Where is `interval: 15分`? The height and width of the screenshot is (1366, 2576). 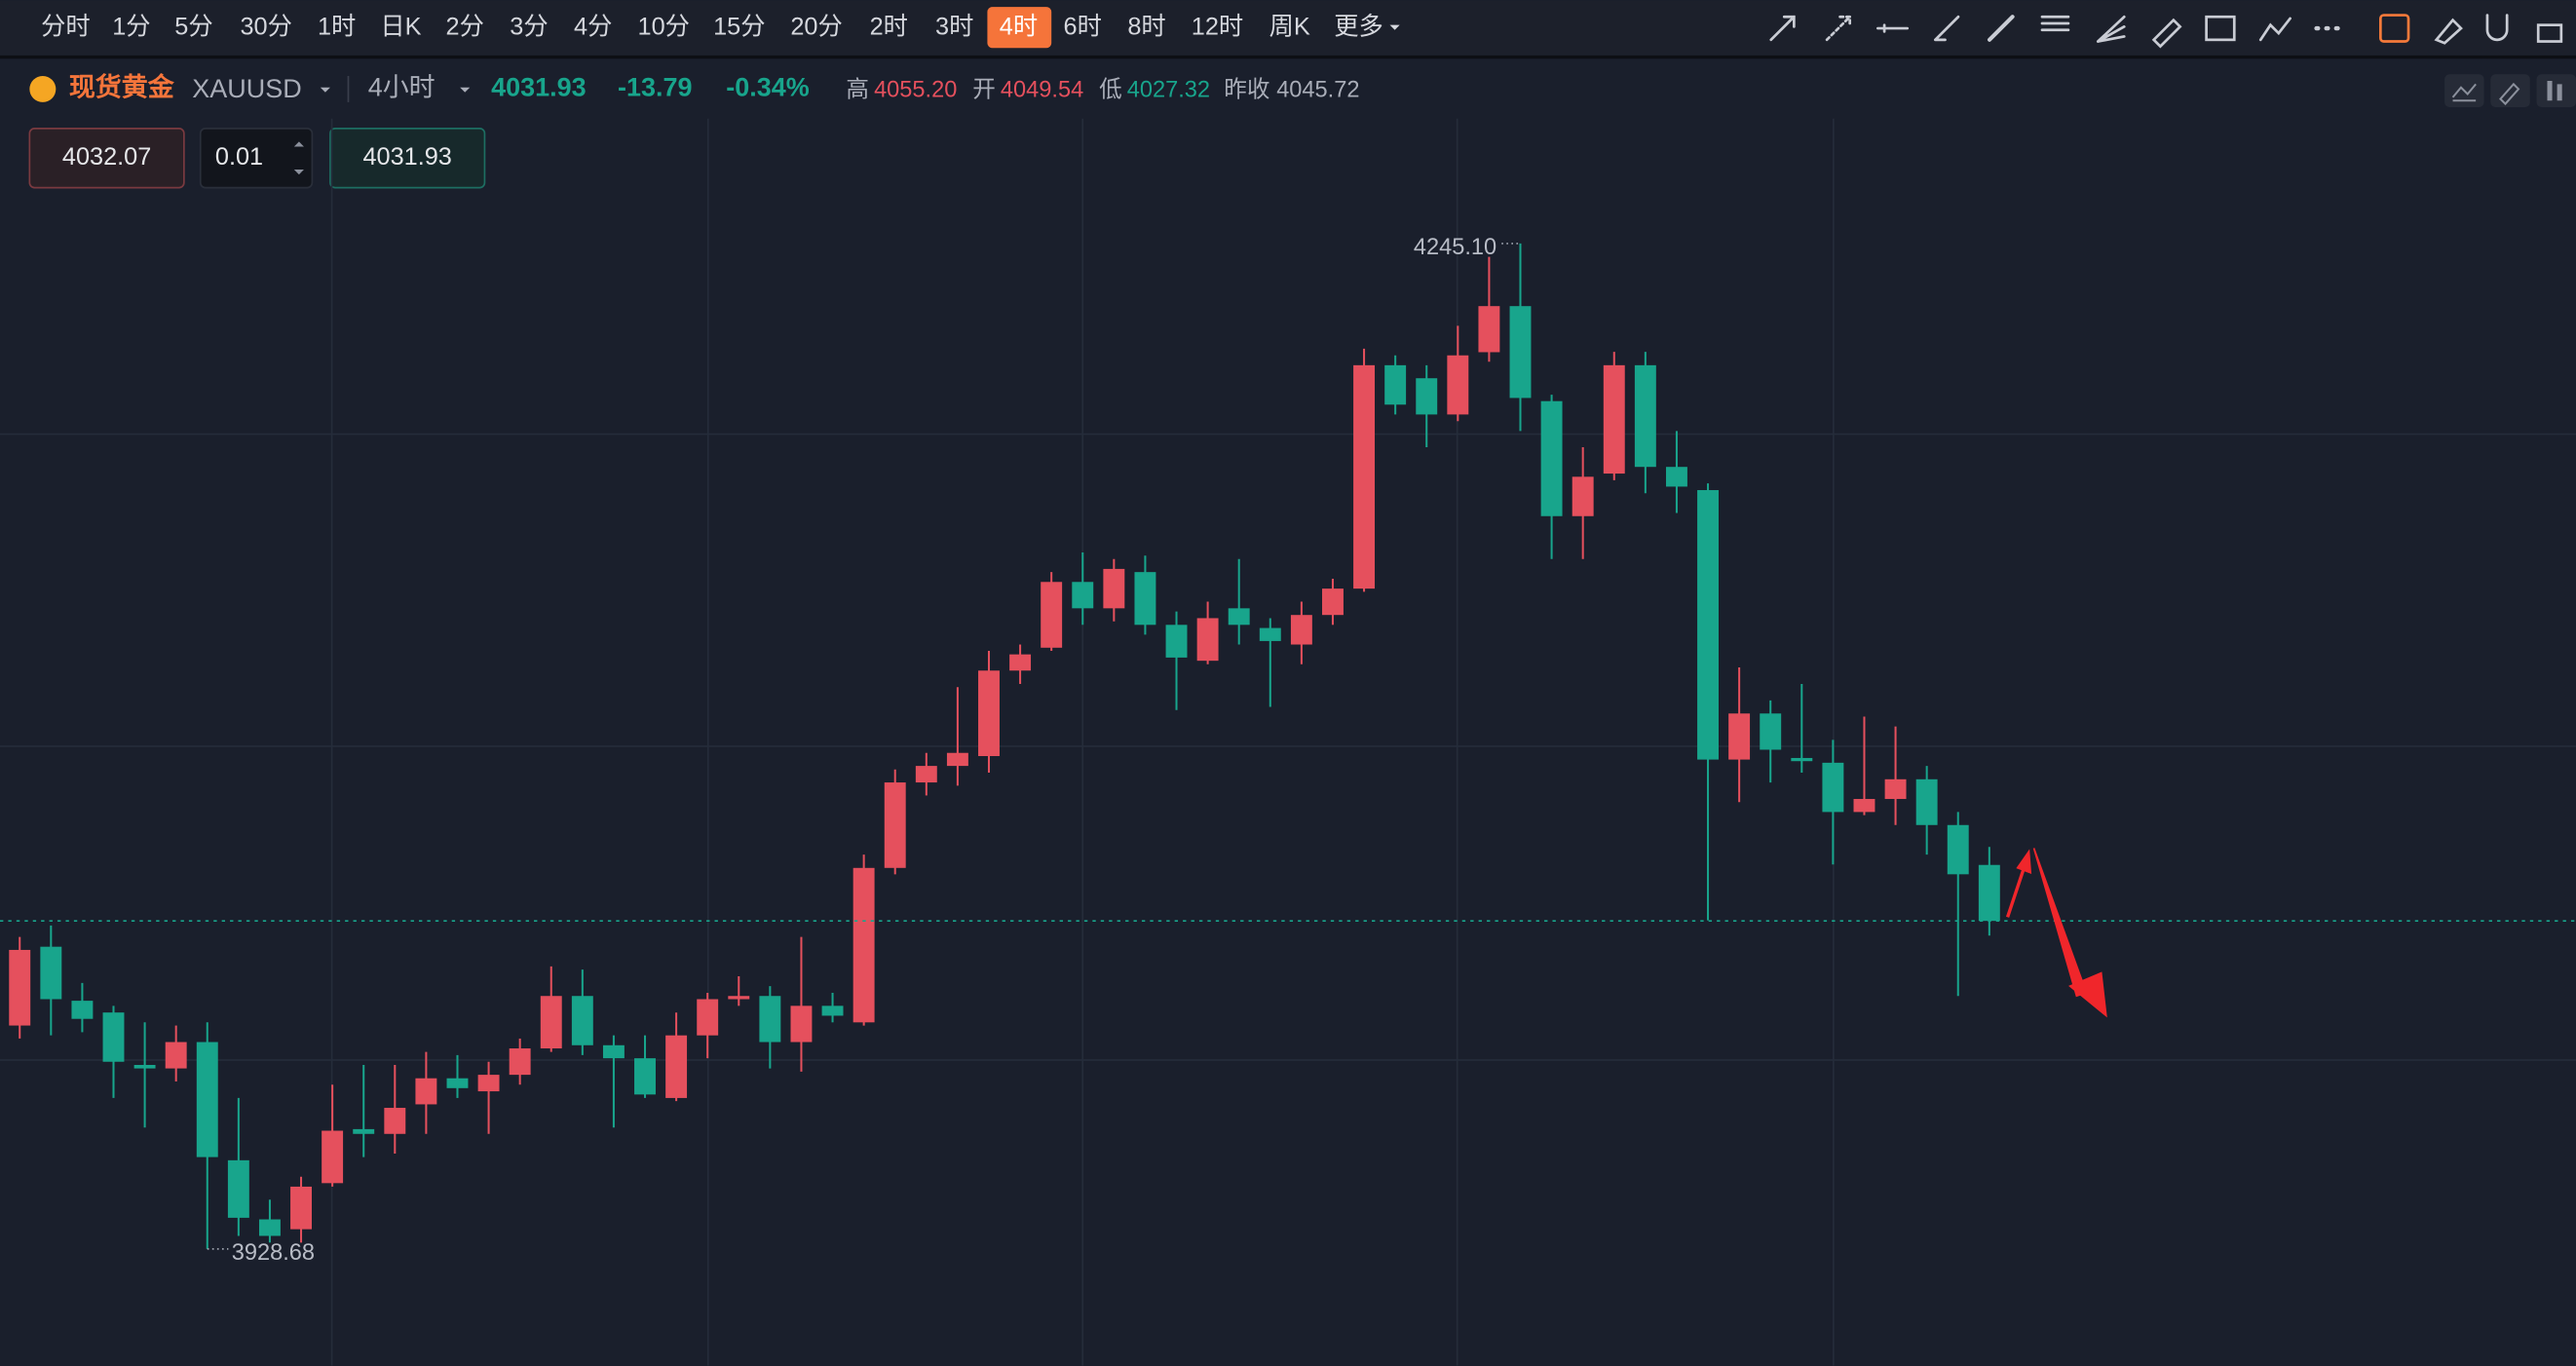
interval: 15分 is located at coordinates (739, 28).